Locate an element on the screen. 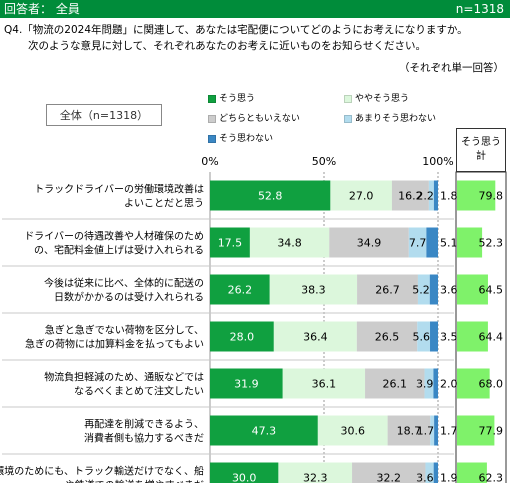 The height and width of the screenshot is (483, 510). data-label: 31.9 is located at coordinates (246, 384).